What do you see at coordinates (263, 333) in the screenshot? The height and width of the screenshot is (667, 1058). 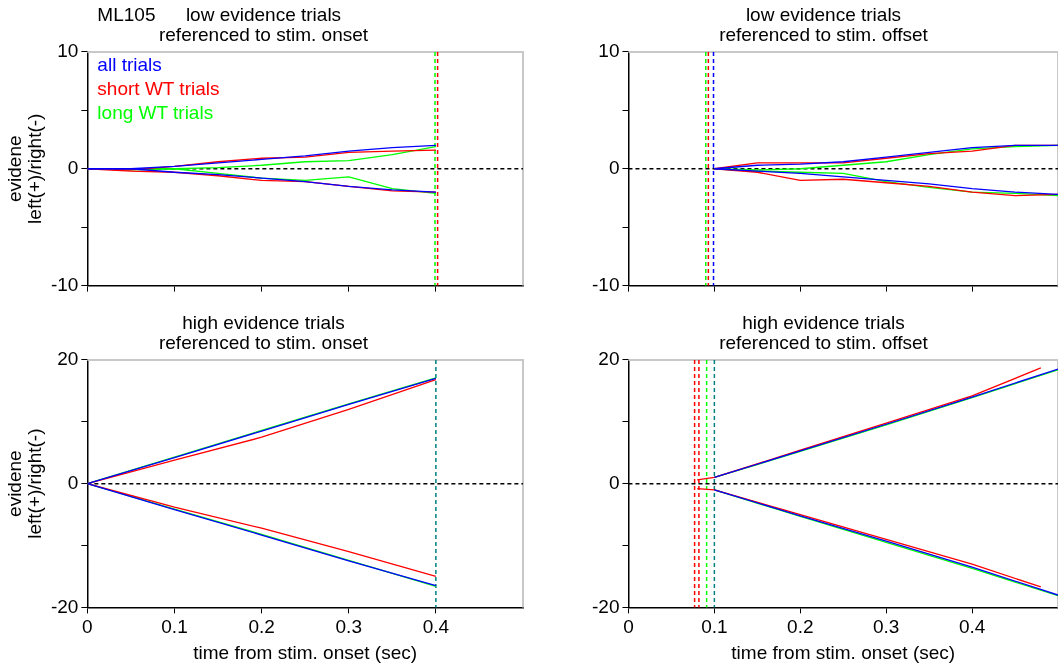 I see `chart-title: high evidence trials referenced to stim. onset` at bounding box center [263, 333].